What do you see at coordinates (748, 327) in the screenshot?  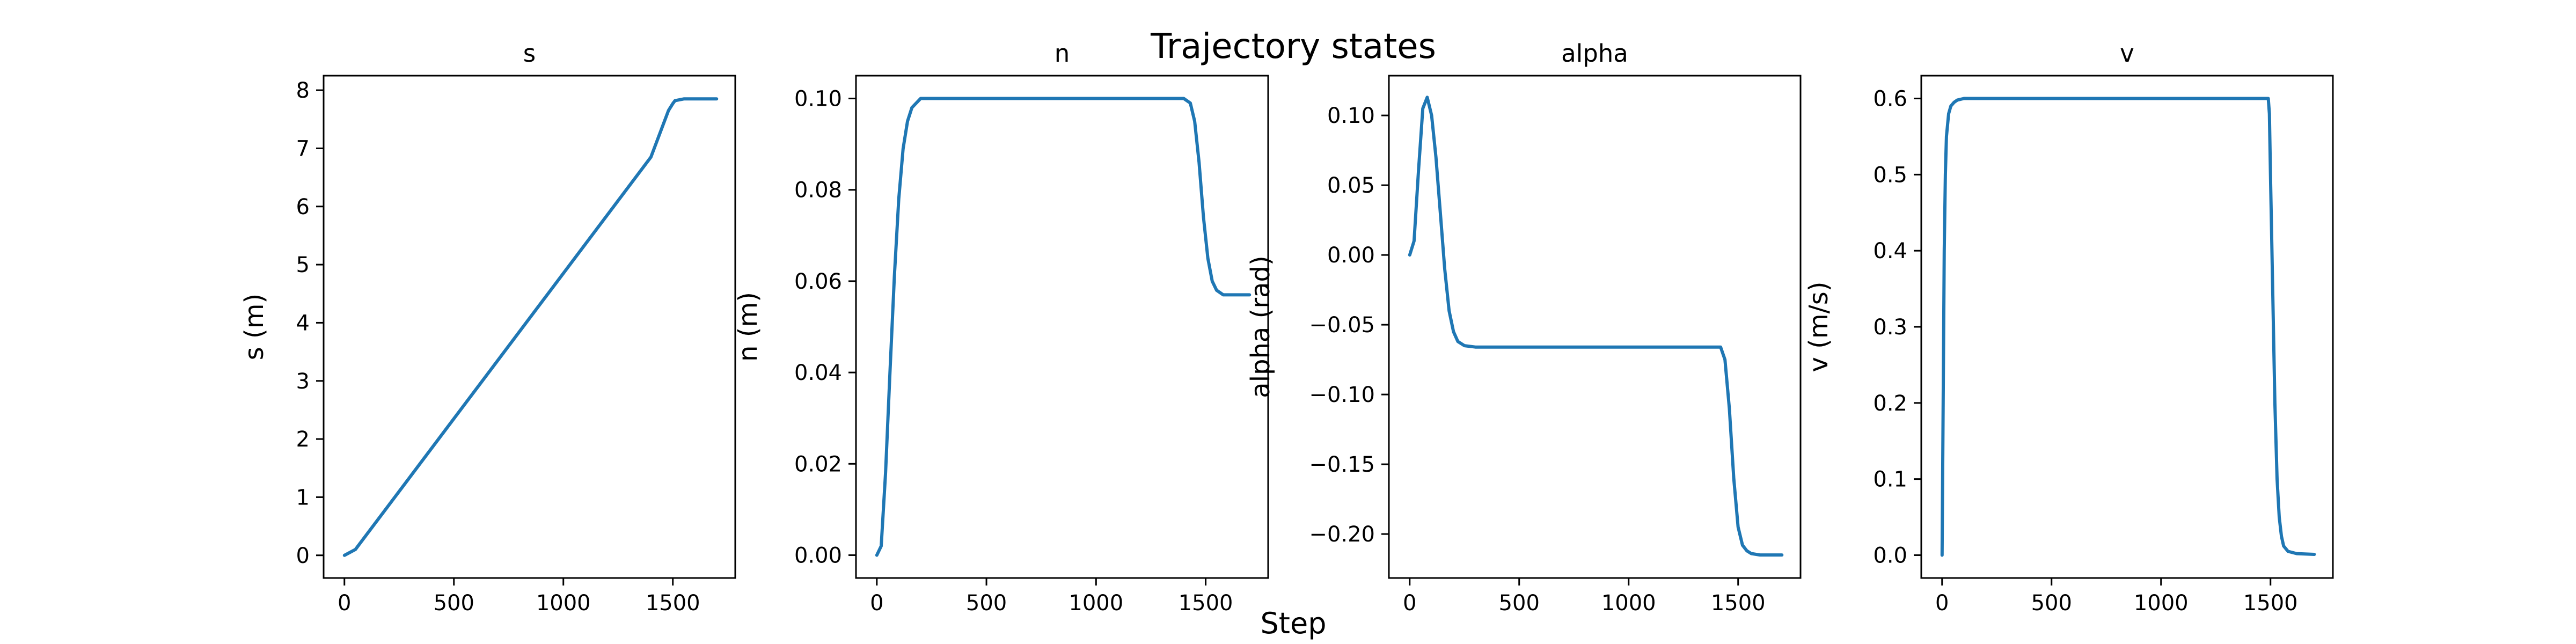 I see `y-axis-label: n (m)` at bounding box center [748, 327].